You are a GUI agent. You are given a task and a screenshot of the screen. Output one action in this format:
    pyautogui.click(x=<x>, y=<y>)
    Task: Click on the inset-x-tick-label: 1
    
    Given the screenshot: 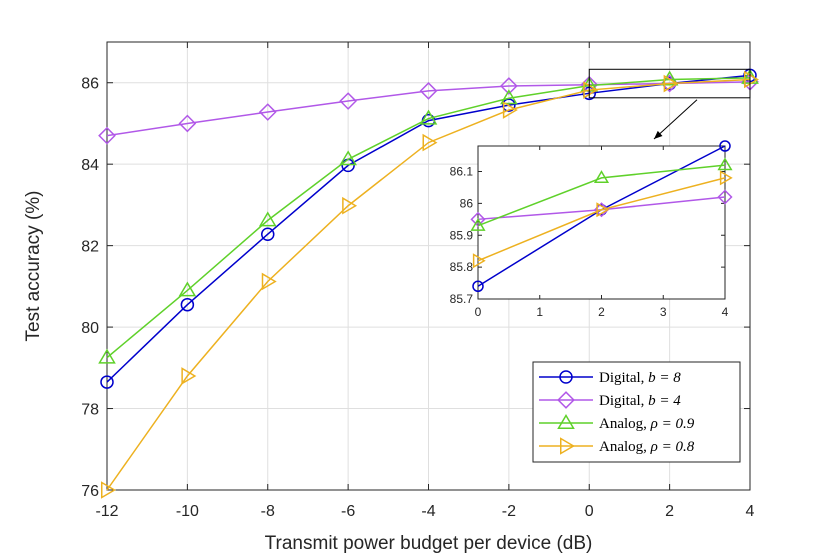 What is the action you would take?
    pyautogui.click(x=539, y=312)
    